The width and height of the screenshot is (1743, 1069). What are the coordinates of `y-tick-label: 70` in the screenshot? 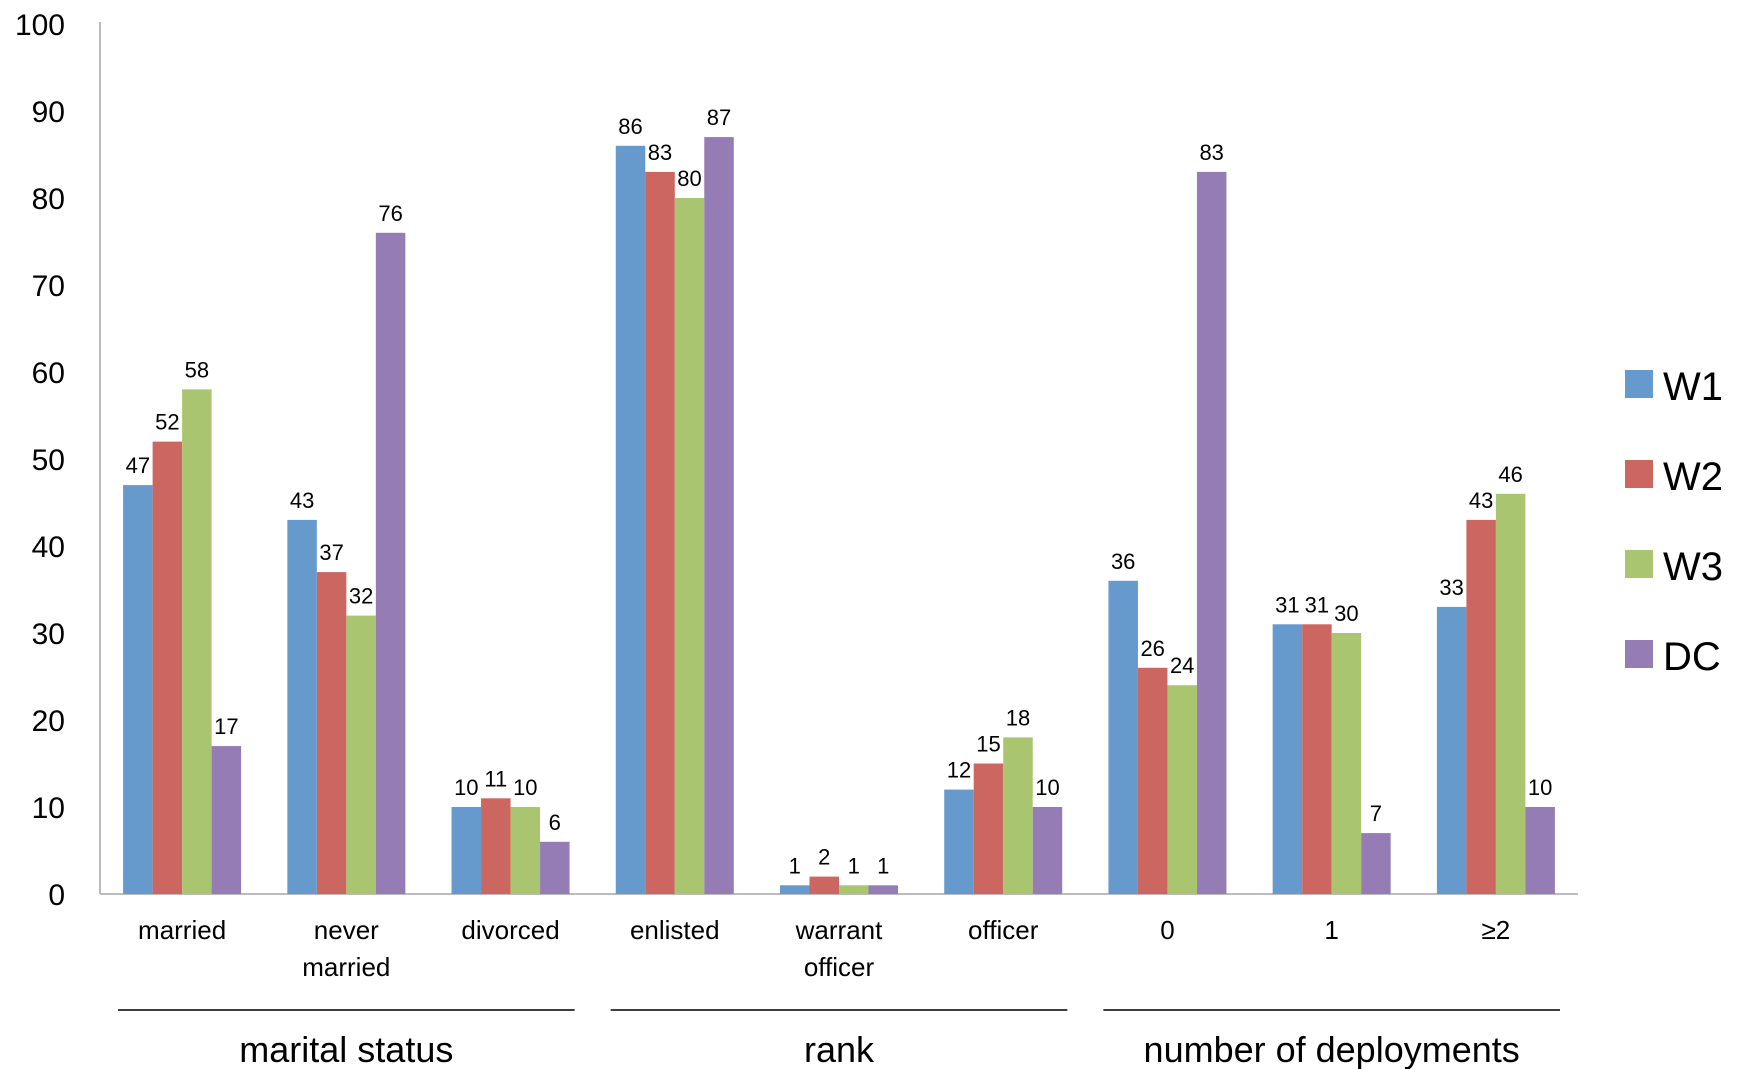 It's located at (48, 286).